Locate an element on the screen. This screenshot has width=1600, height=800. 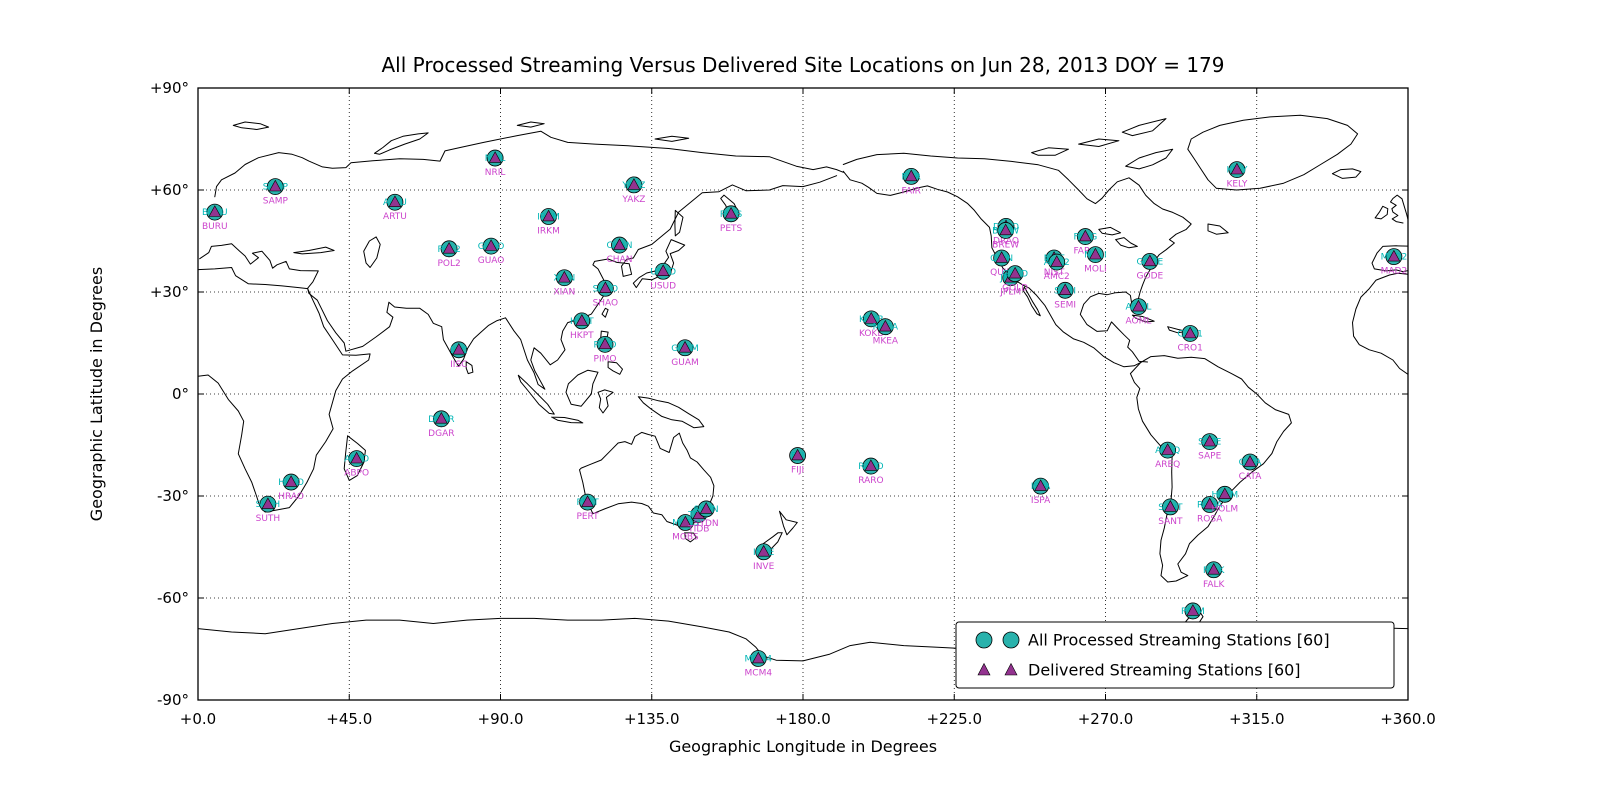
delivered-station-label: USUD is located at coordinates (663, 286).